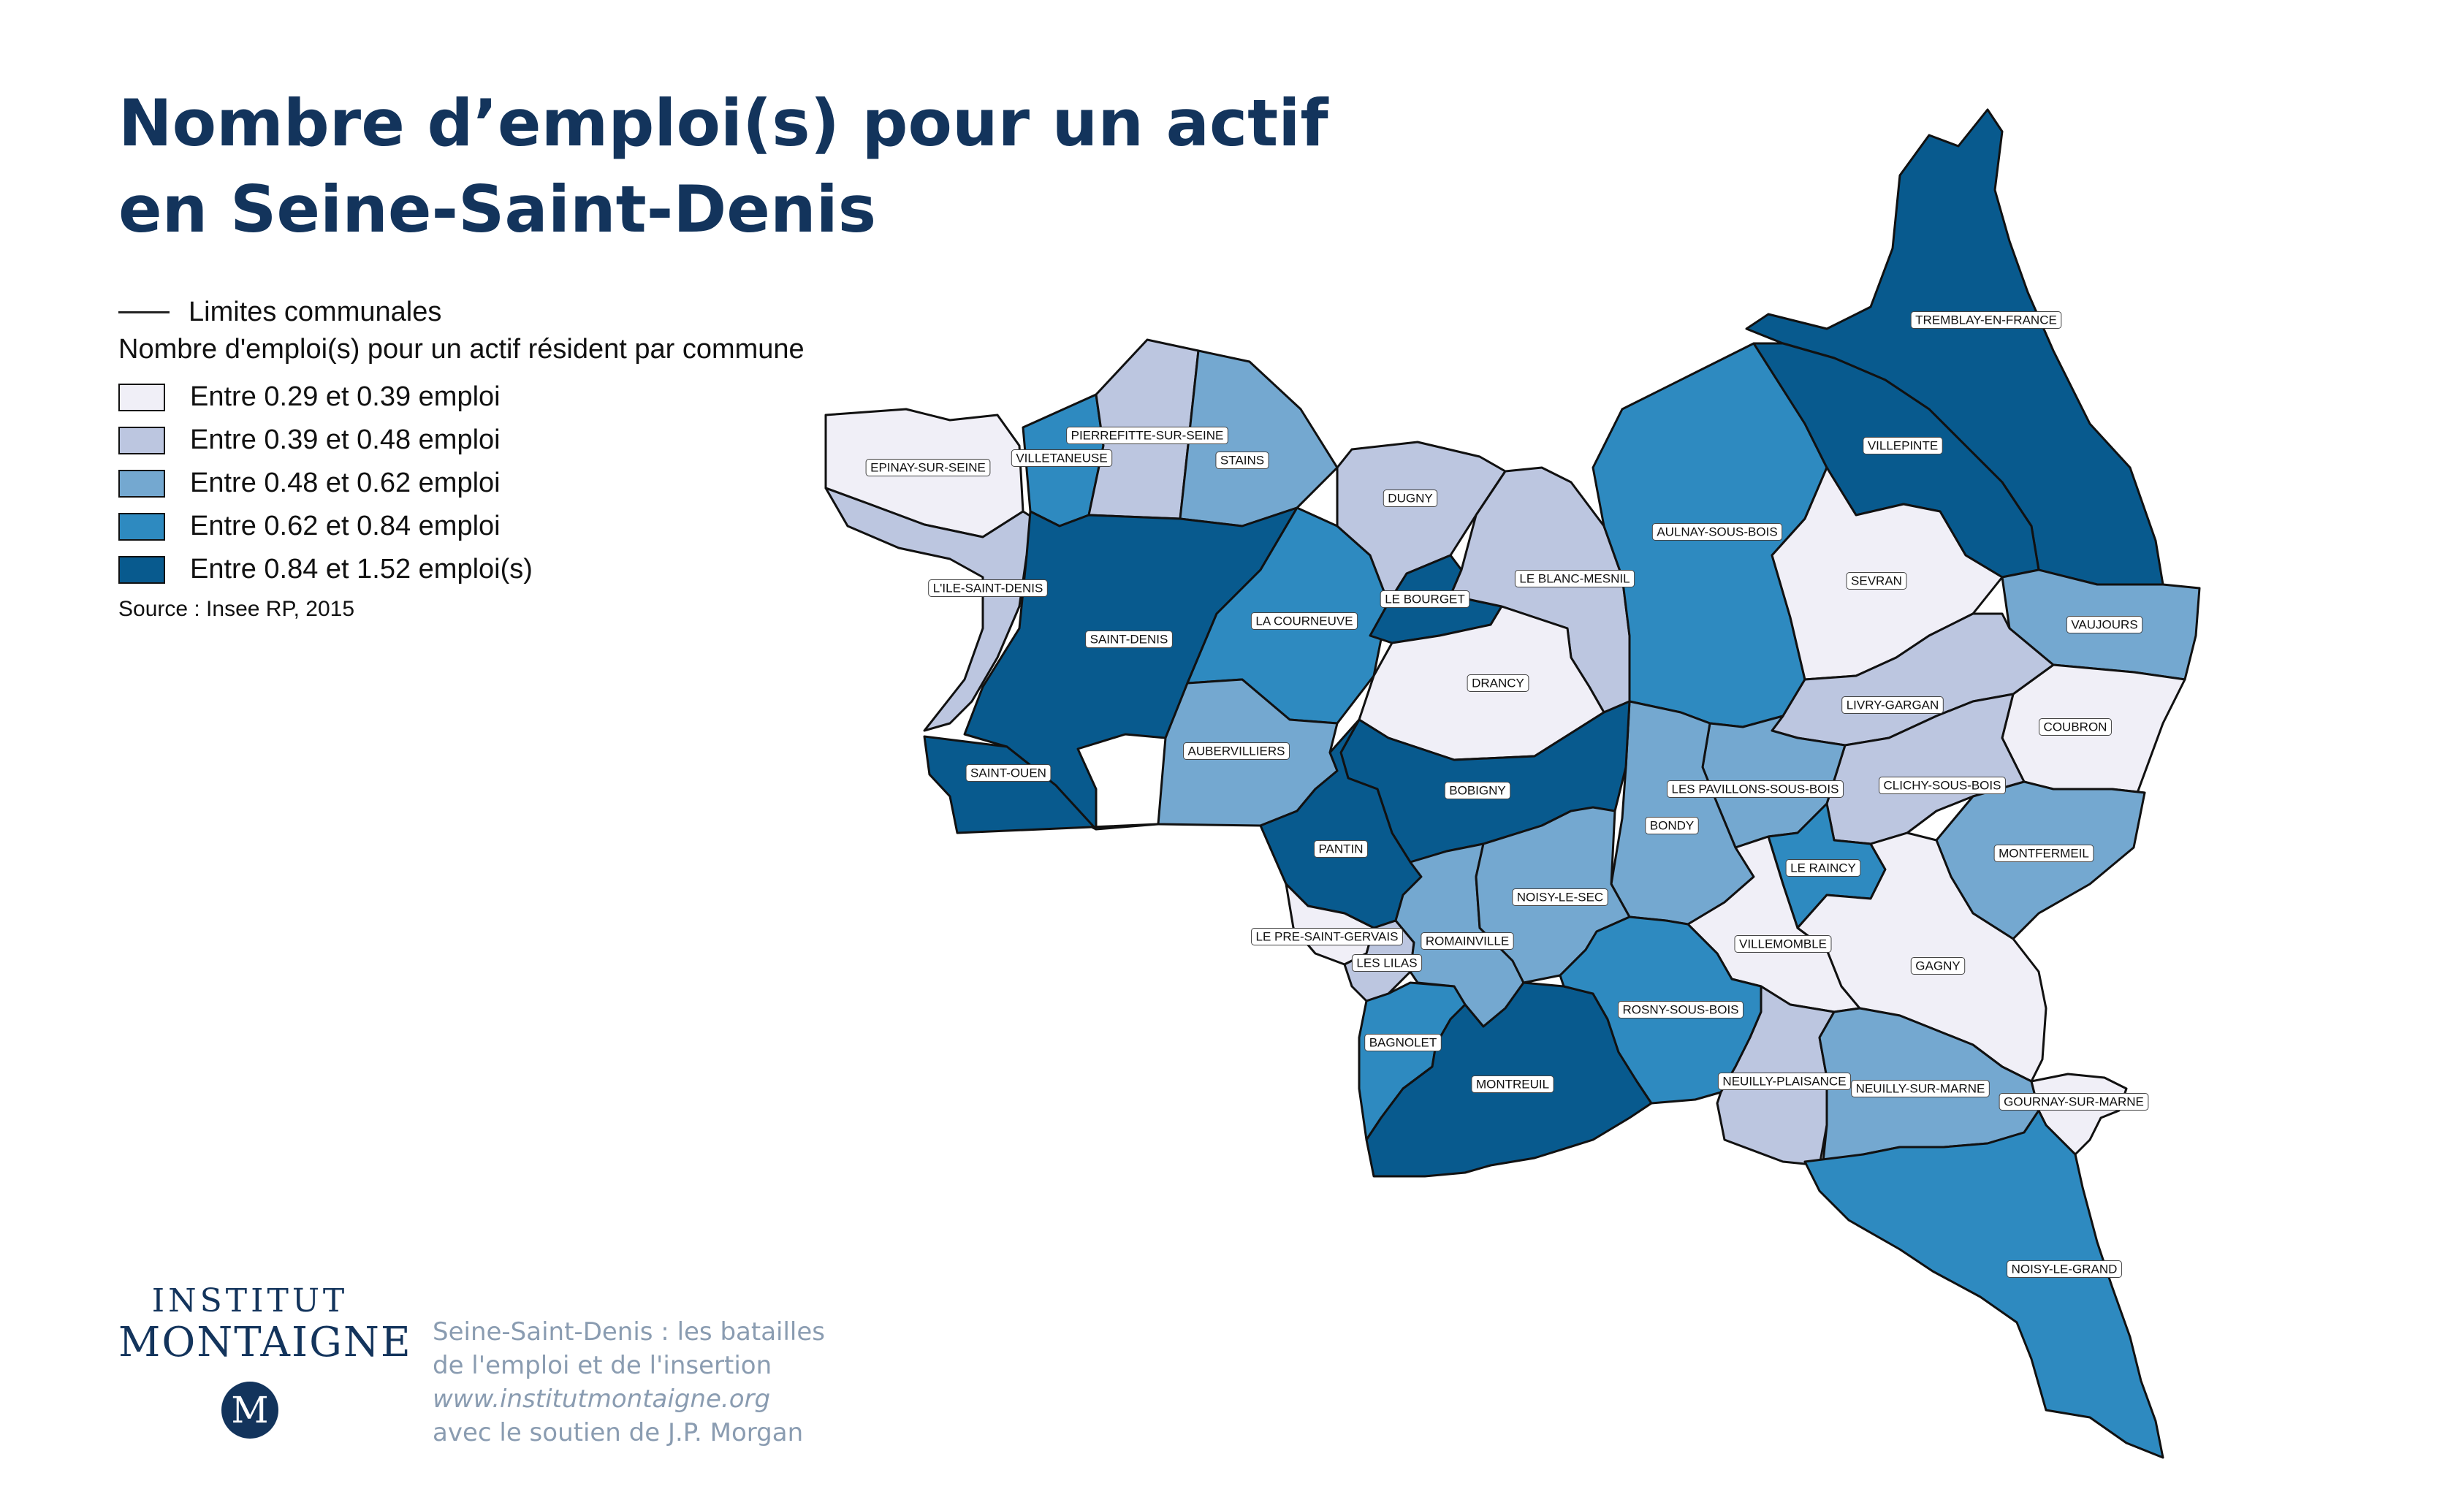 Image resolution: width=2464 pixels, height=1508 pixels. I want to click on commune-dugny, so click(1421, 522).